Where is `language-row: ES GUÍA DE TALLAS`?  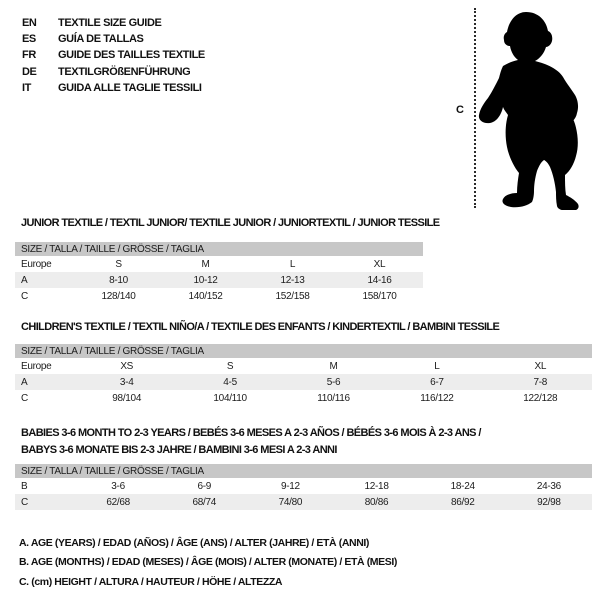
language-row: ES GUÍA DE TALLAS is located at coordinates (113, 39).